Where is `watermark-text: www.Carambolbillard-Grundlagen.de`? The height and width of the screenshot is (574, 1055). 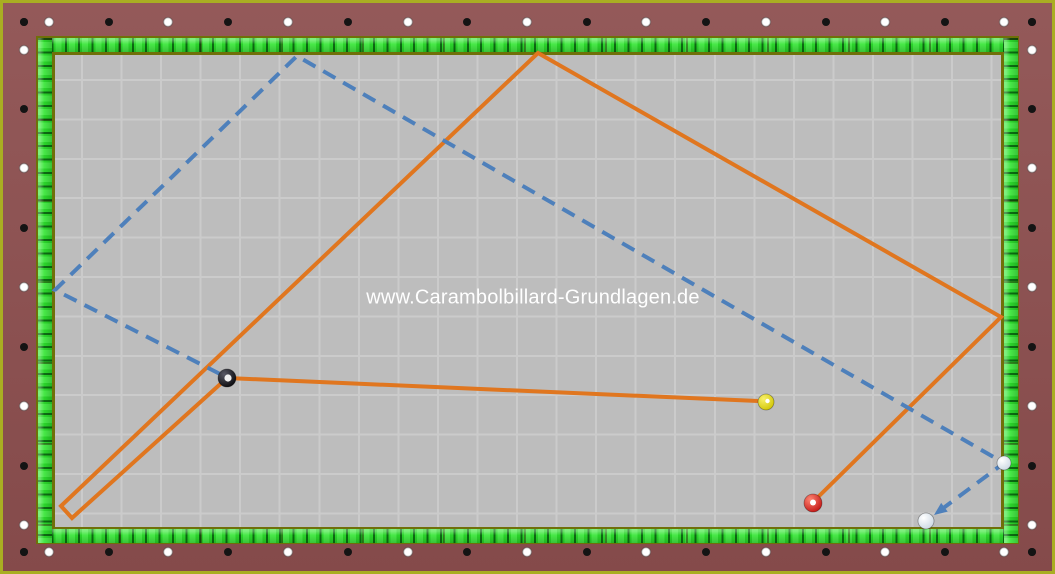
watermark-text: www.Carambolbillard-Grundlagen.de is located at coordinates (533, 297).